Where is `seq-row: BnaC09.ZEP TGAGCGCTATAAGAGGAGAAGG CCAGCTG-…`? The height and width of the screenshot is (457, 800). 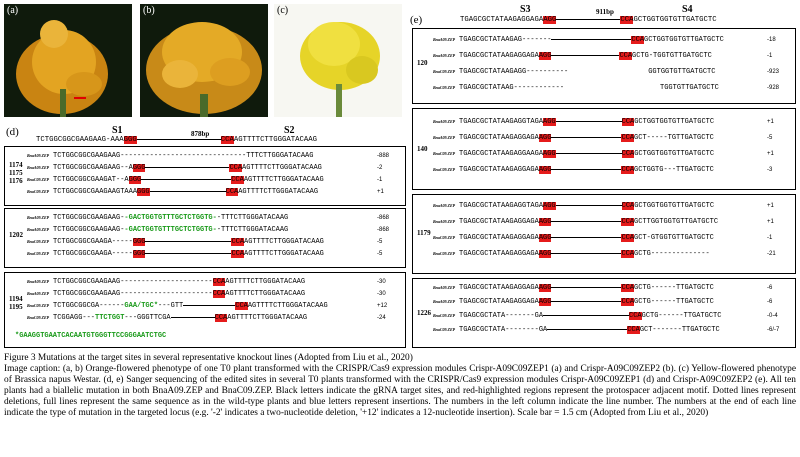 seq-row: BnaC09.ZEP TGAGCGCTATAAGAGGAGAAGG CCAGCTG-… is located at coordinates (604, 254).